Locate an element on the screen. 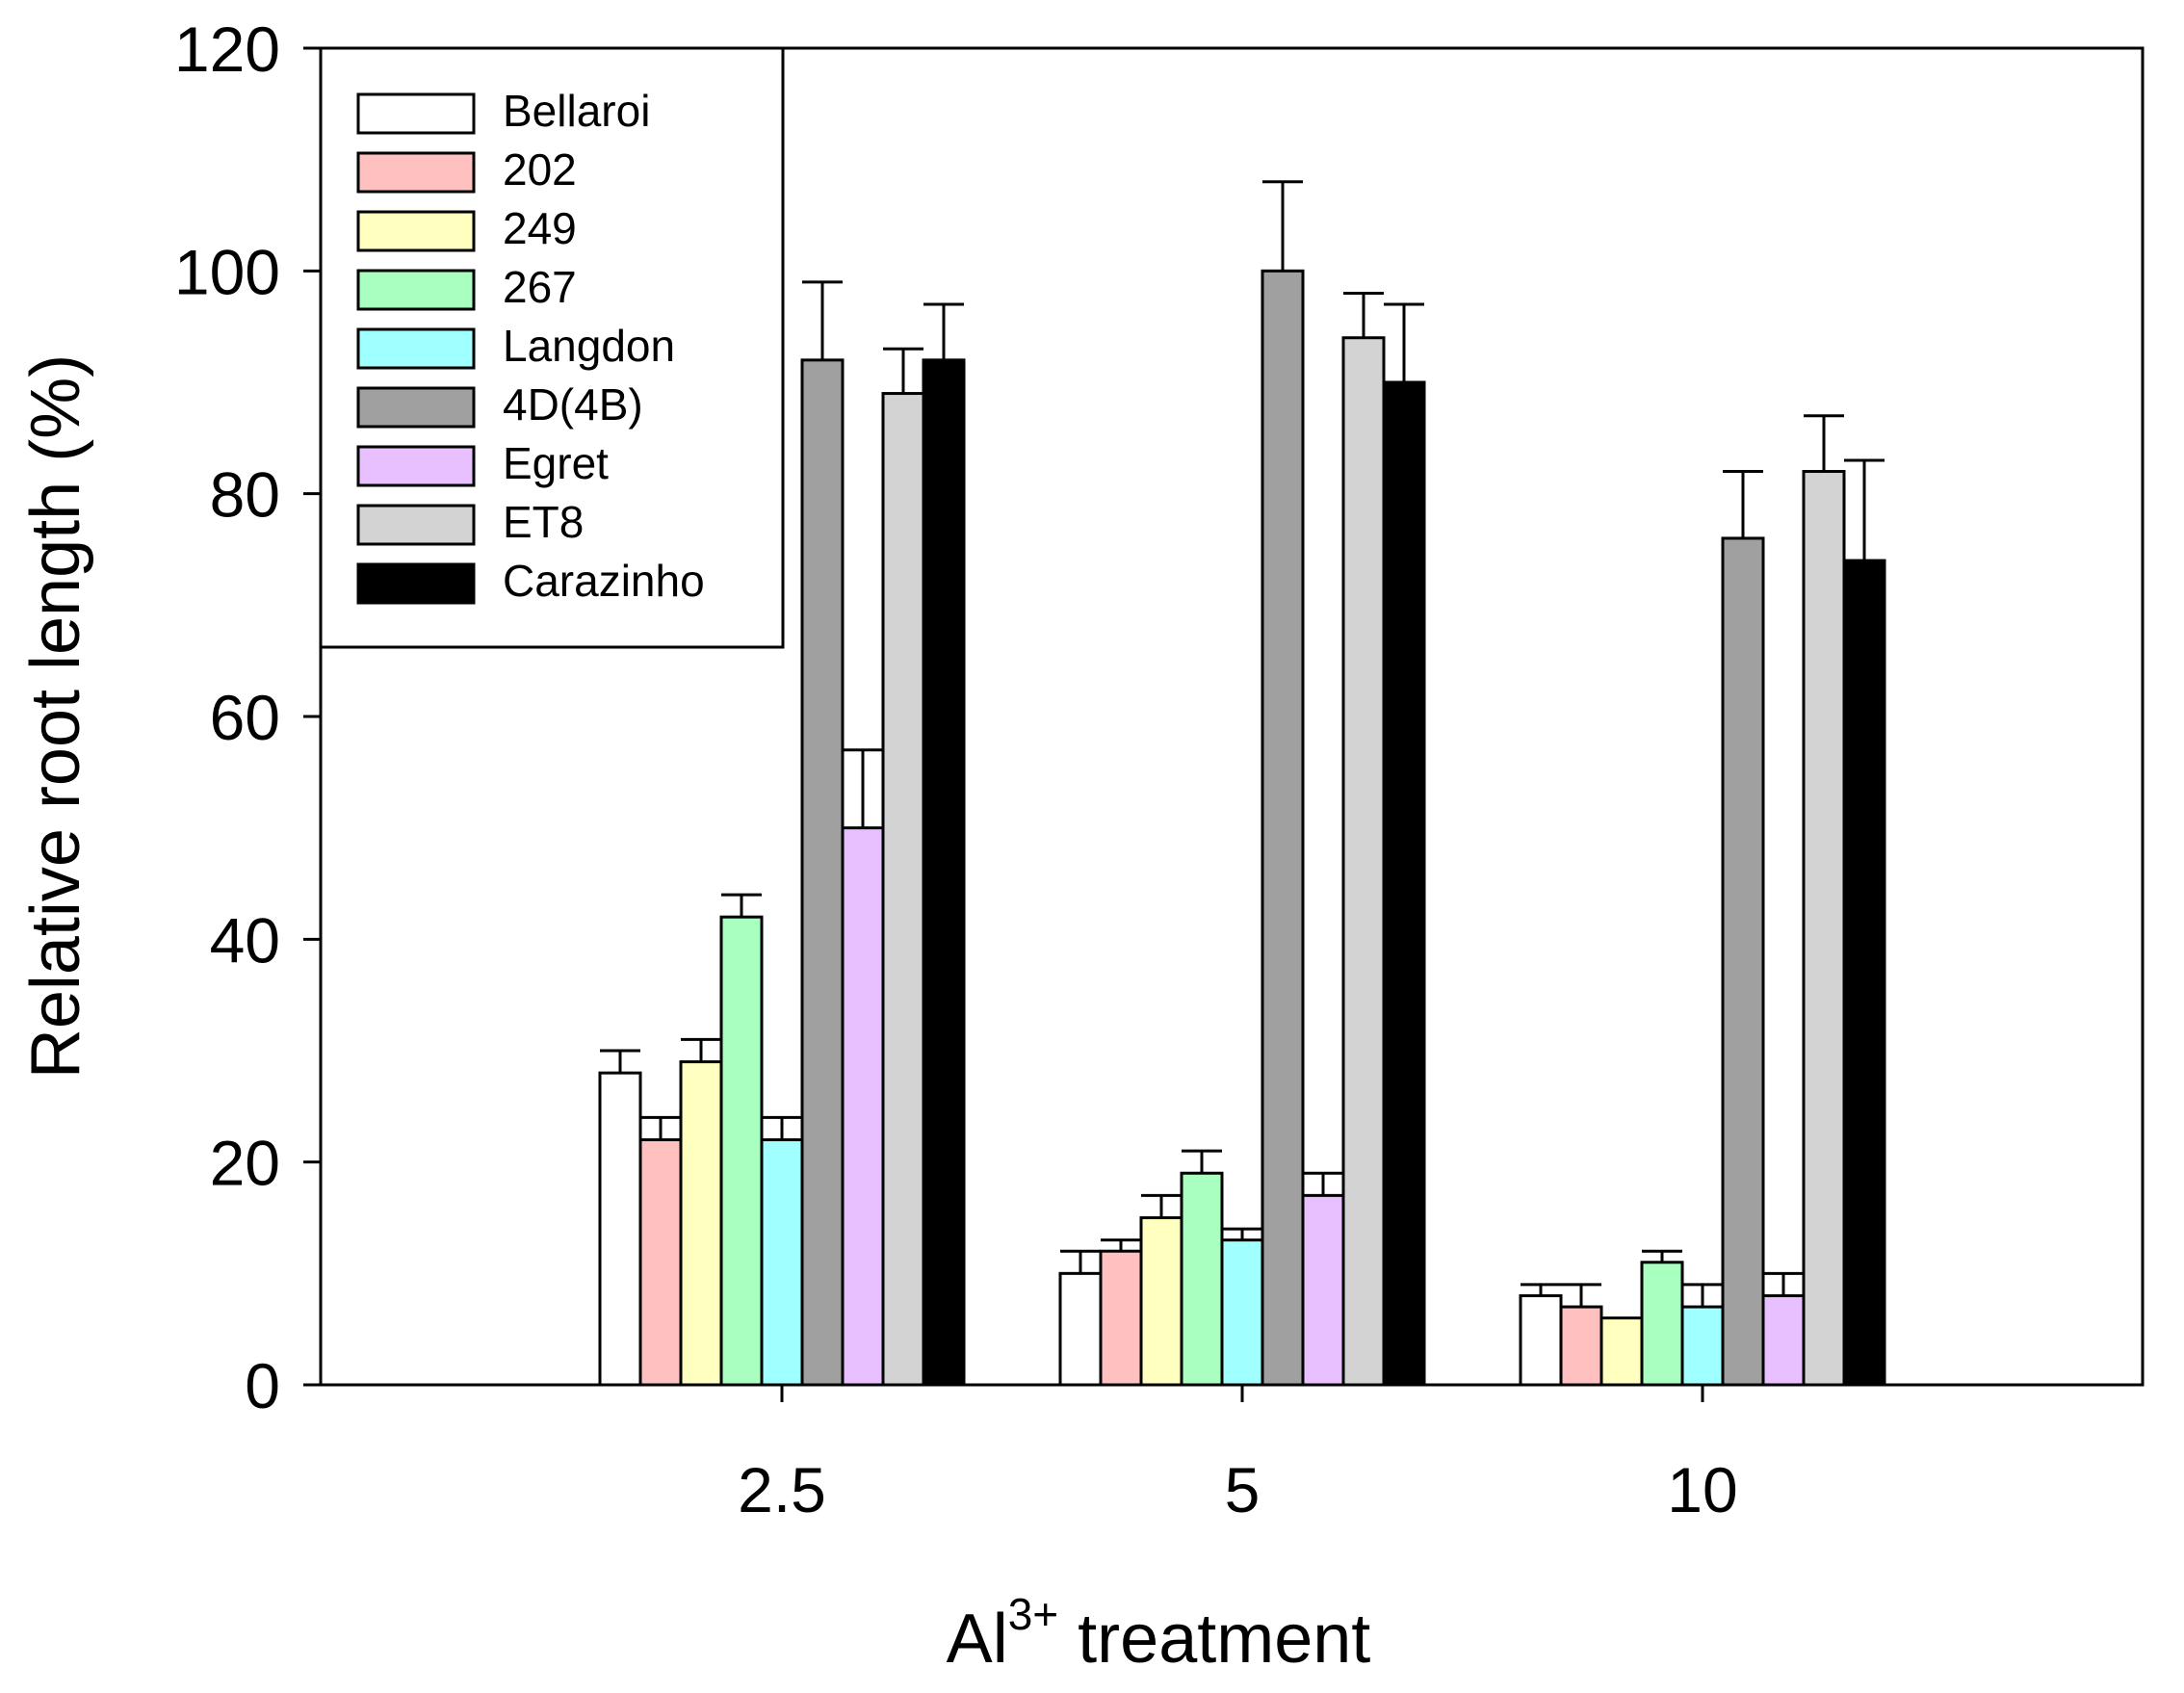  y-tick-label: 120 is located at coordinates (227, 49).